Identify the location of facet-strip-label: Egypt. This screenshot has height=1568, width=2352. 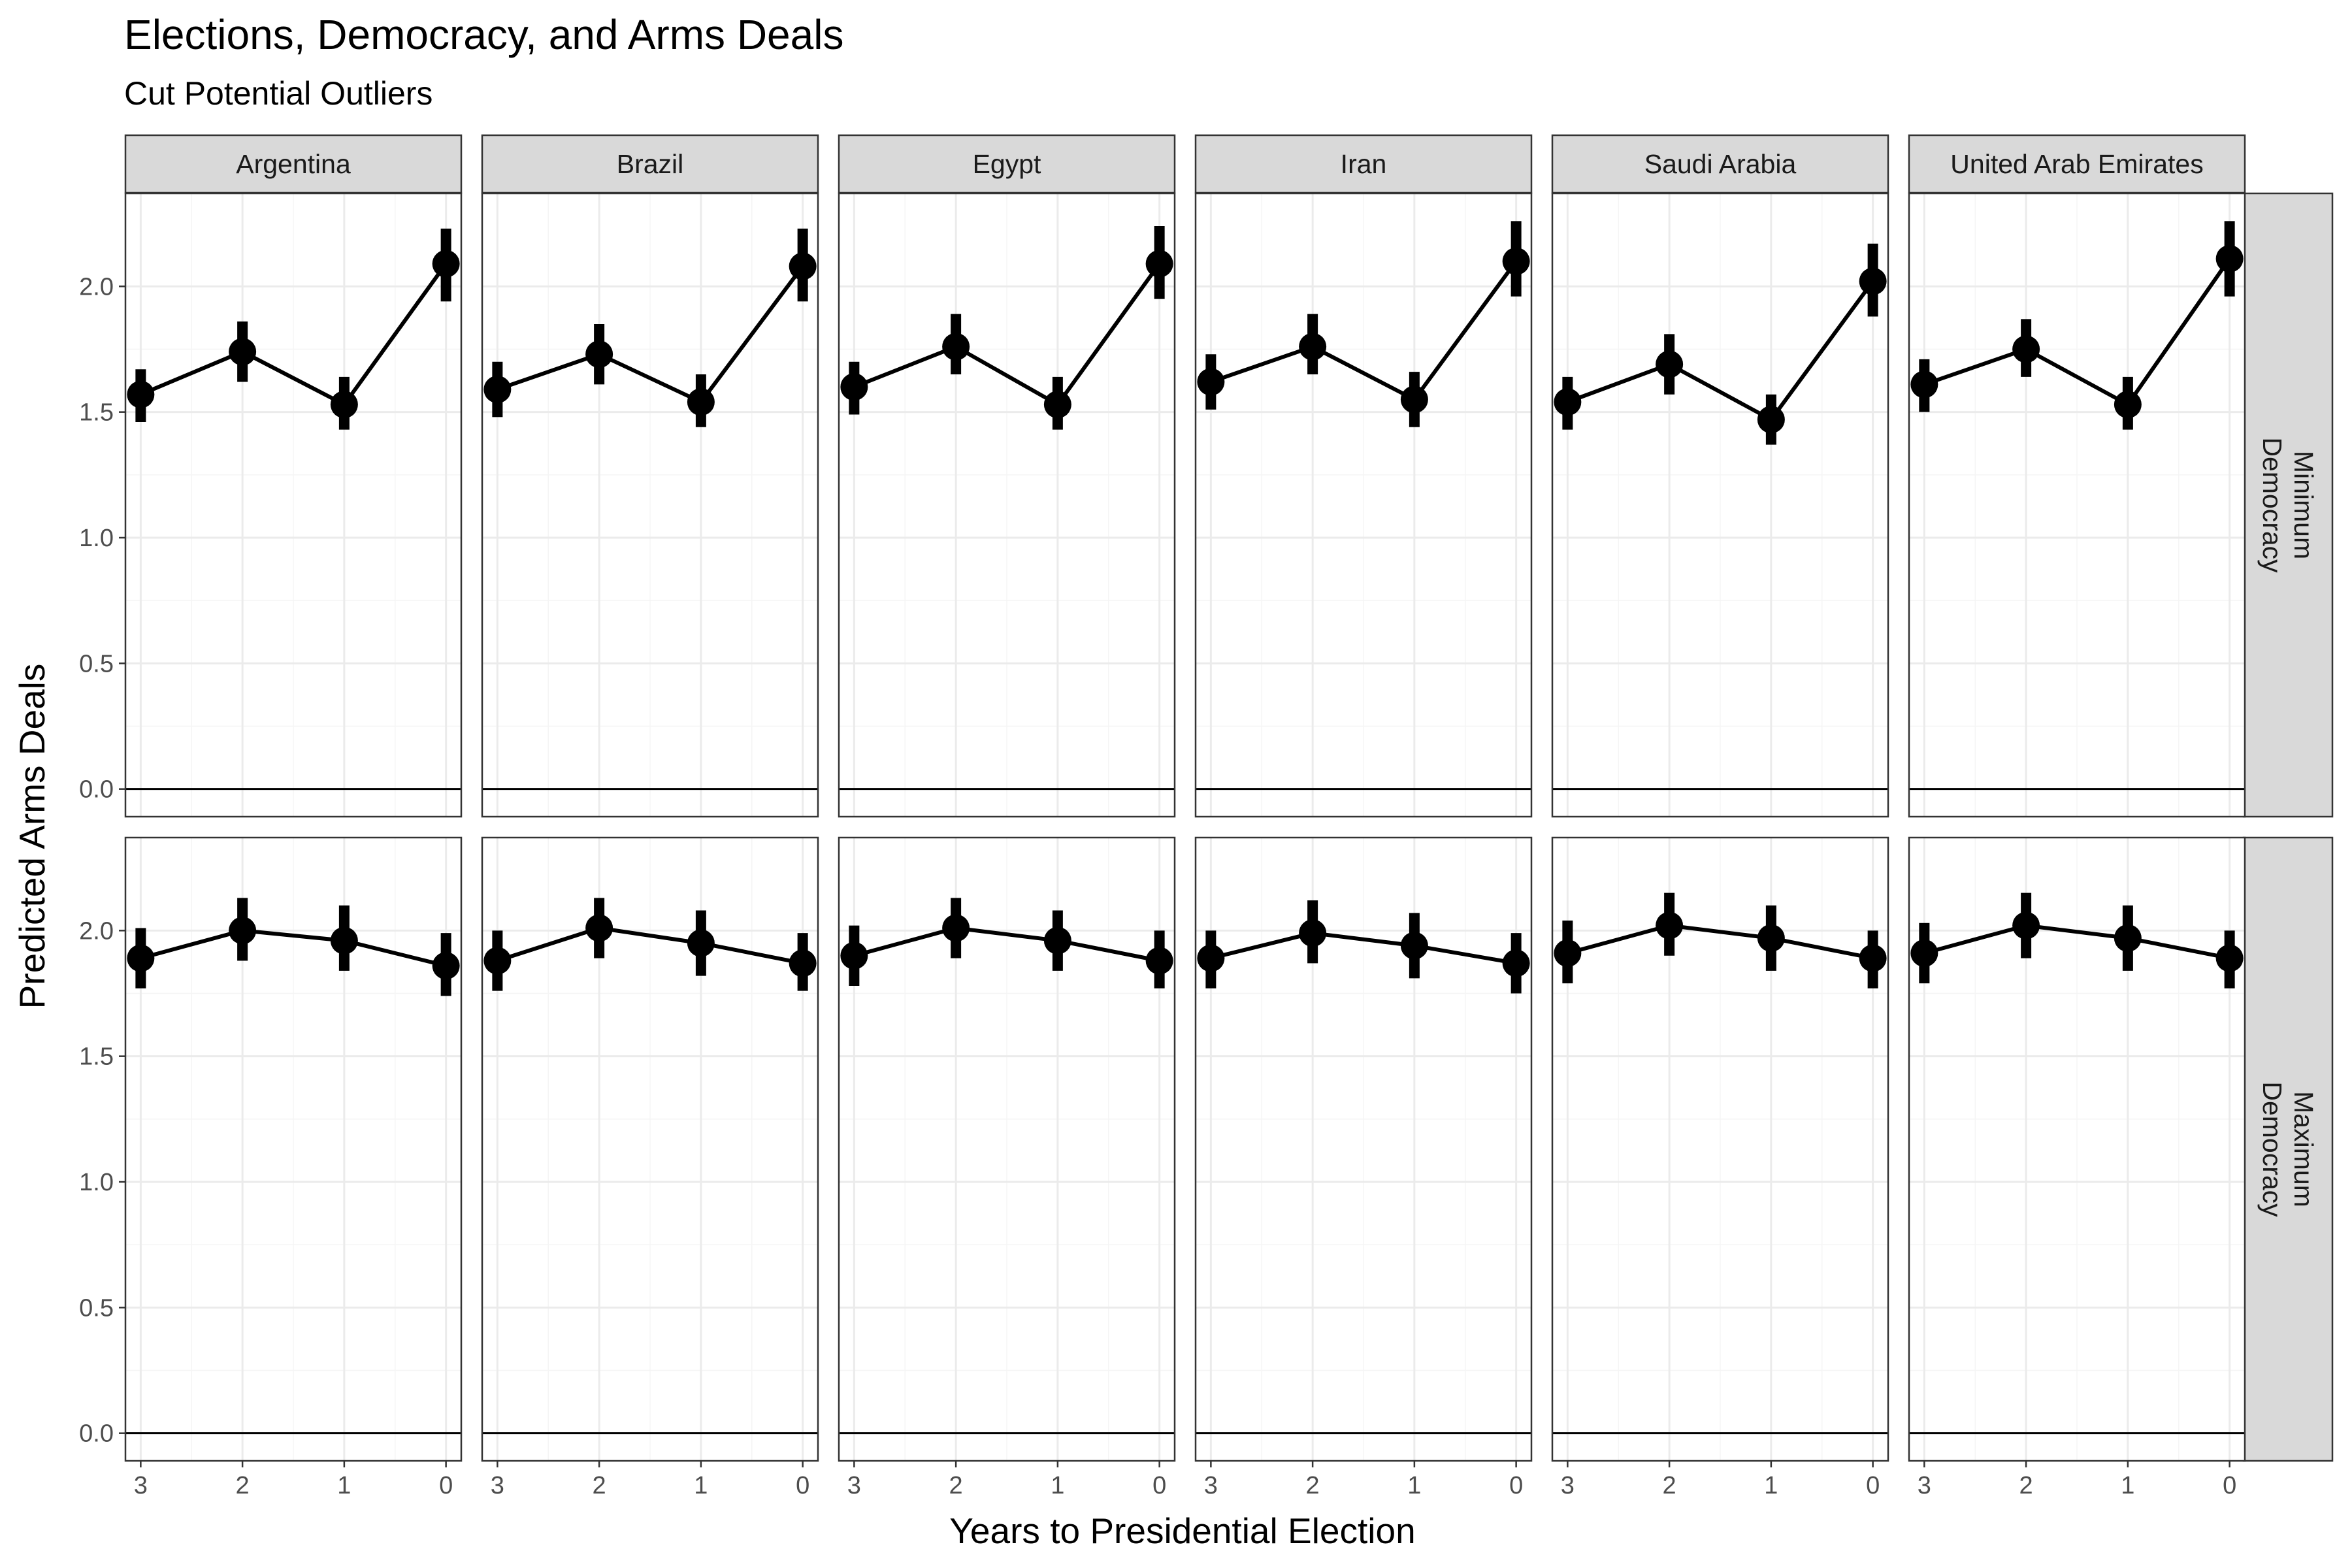
(1007, 164).